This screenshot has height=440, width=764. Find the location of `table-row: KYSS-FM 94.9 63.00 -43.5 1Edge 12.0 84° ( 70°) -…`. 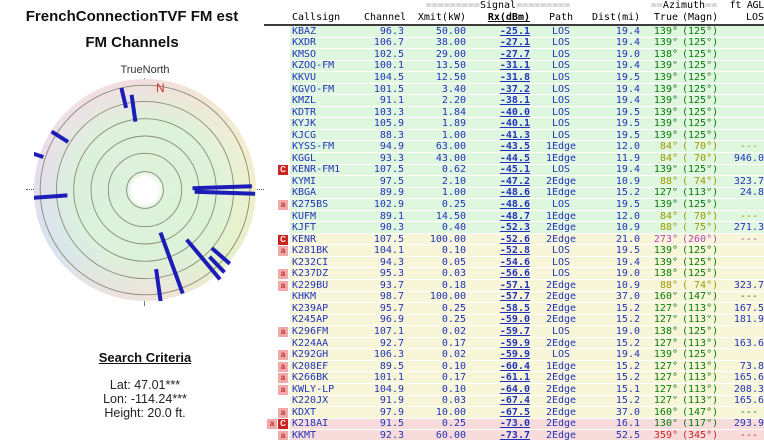

table-row: KYSS-FM 94.9 63.00 -43.5 1Edge 12.0 84° ( 70°) -… is located at coordinates (514, 147).